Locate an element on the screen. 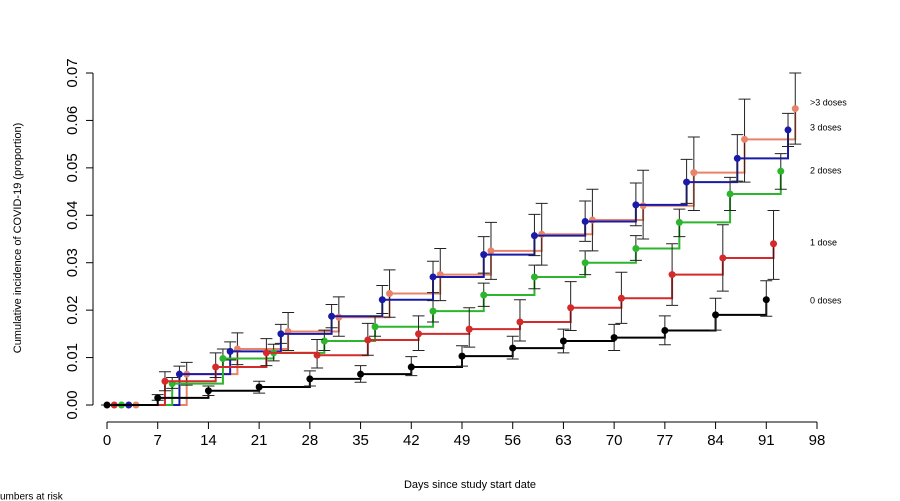 Image resolution: width=900 pixels, height=501 pixels. y-tick-label: 0.06 is located at coordinates (72, 120).